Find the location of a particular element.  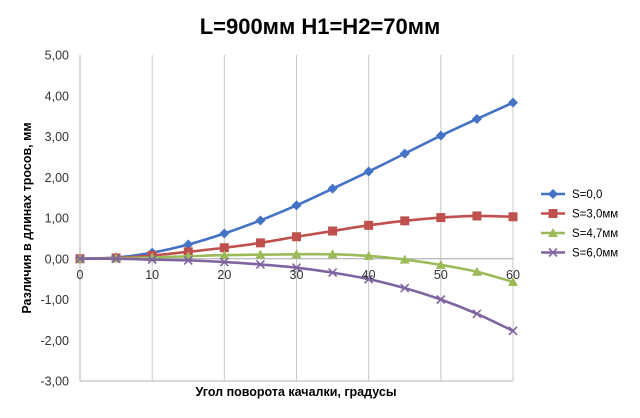

y-tick-label: 1,00 is located at coordinates (57, 219).